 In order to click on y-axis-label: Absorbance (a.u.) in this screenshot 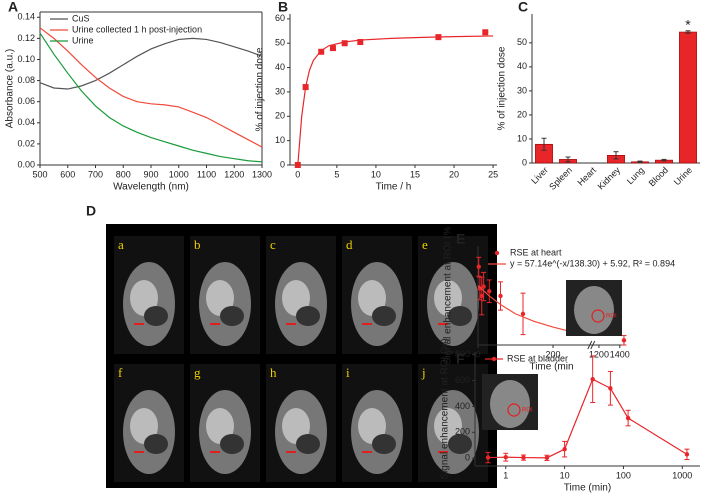, I will do `click(10, 89)`.